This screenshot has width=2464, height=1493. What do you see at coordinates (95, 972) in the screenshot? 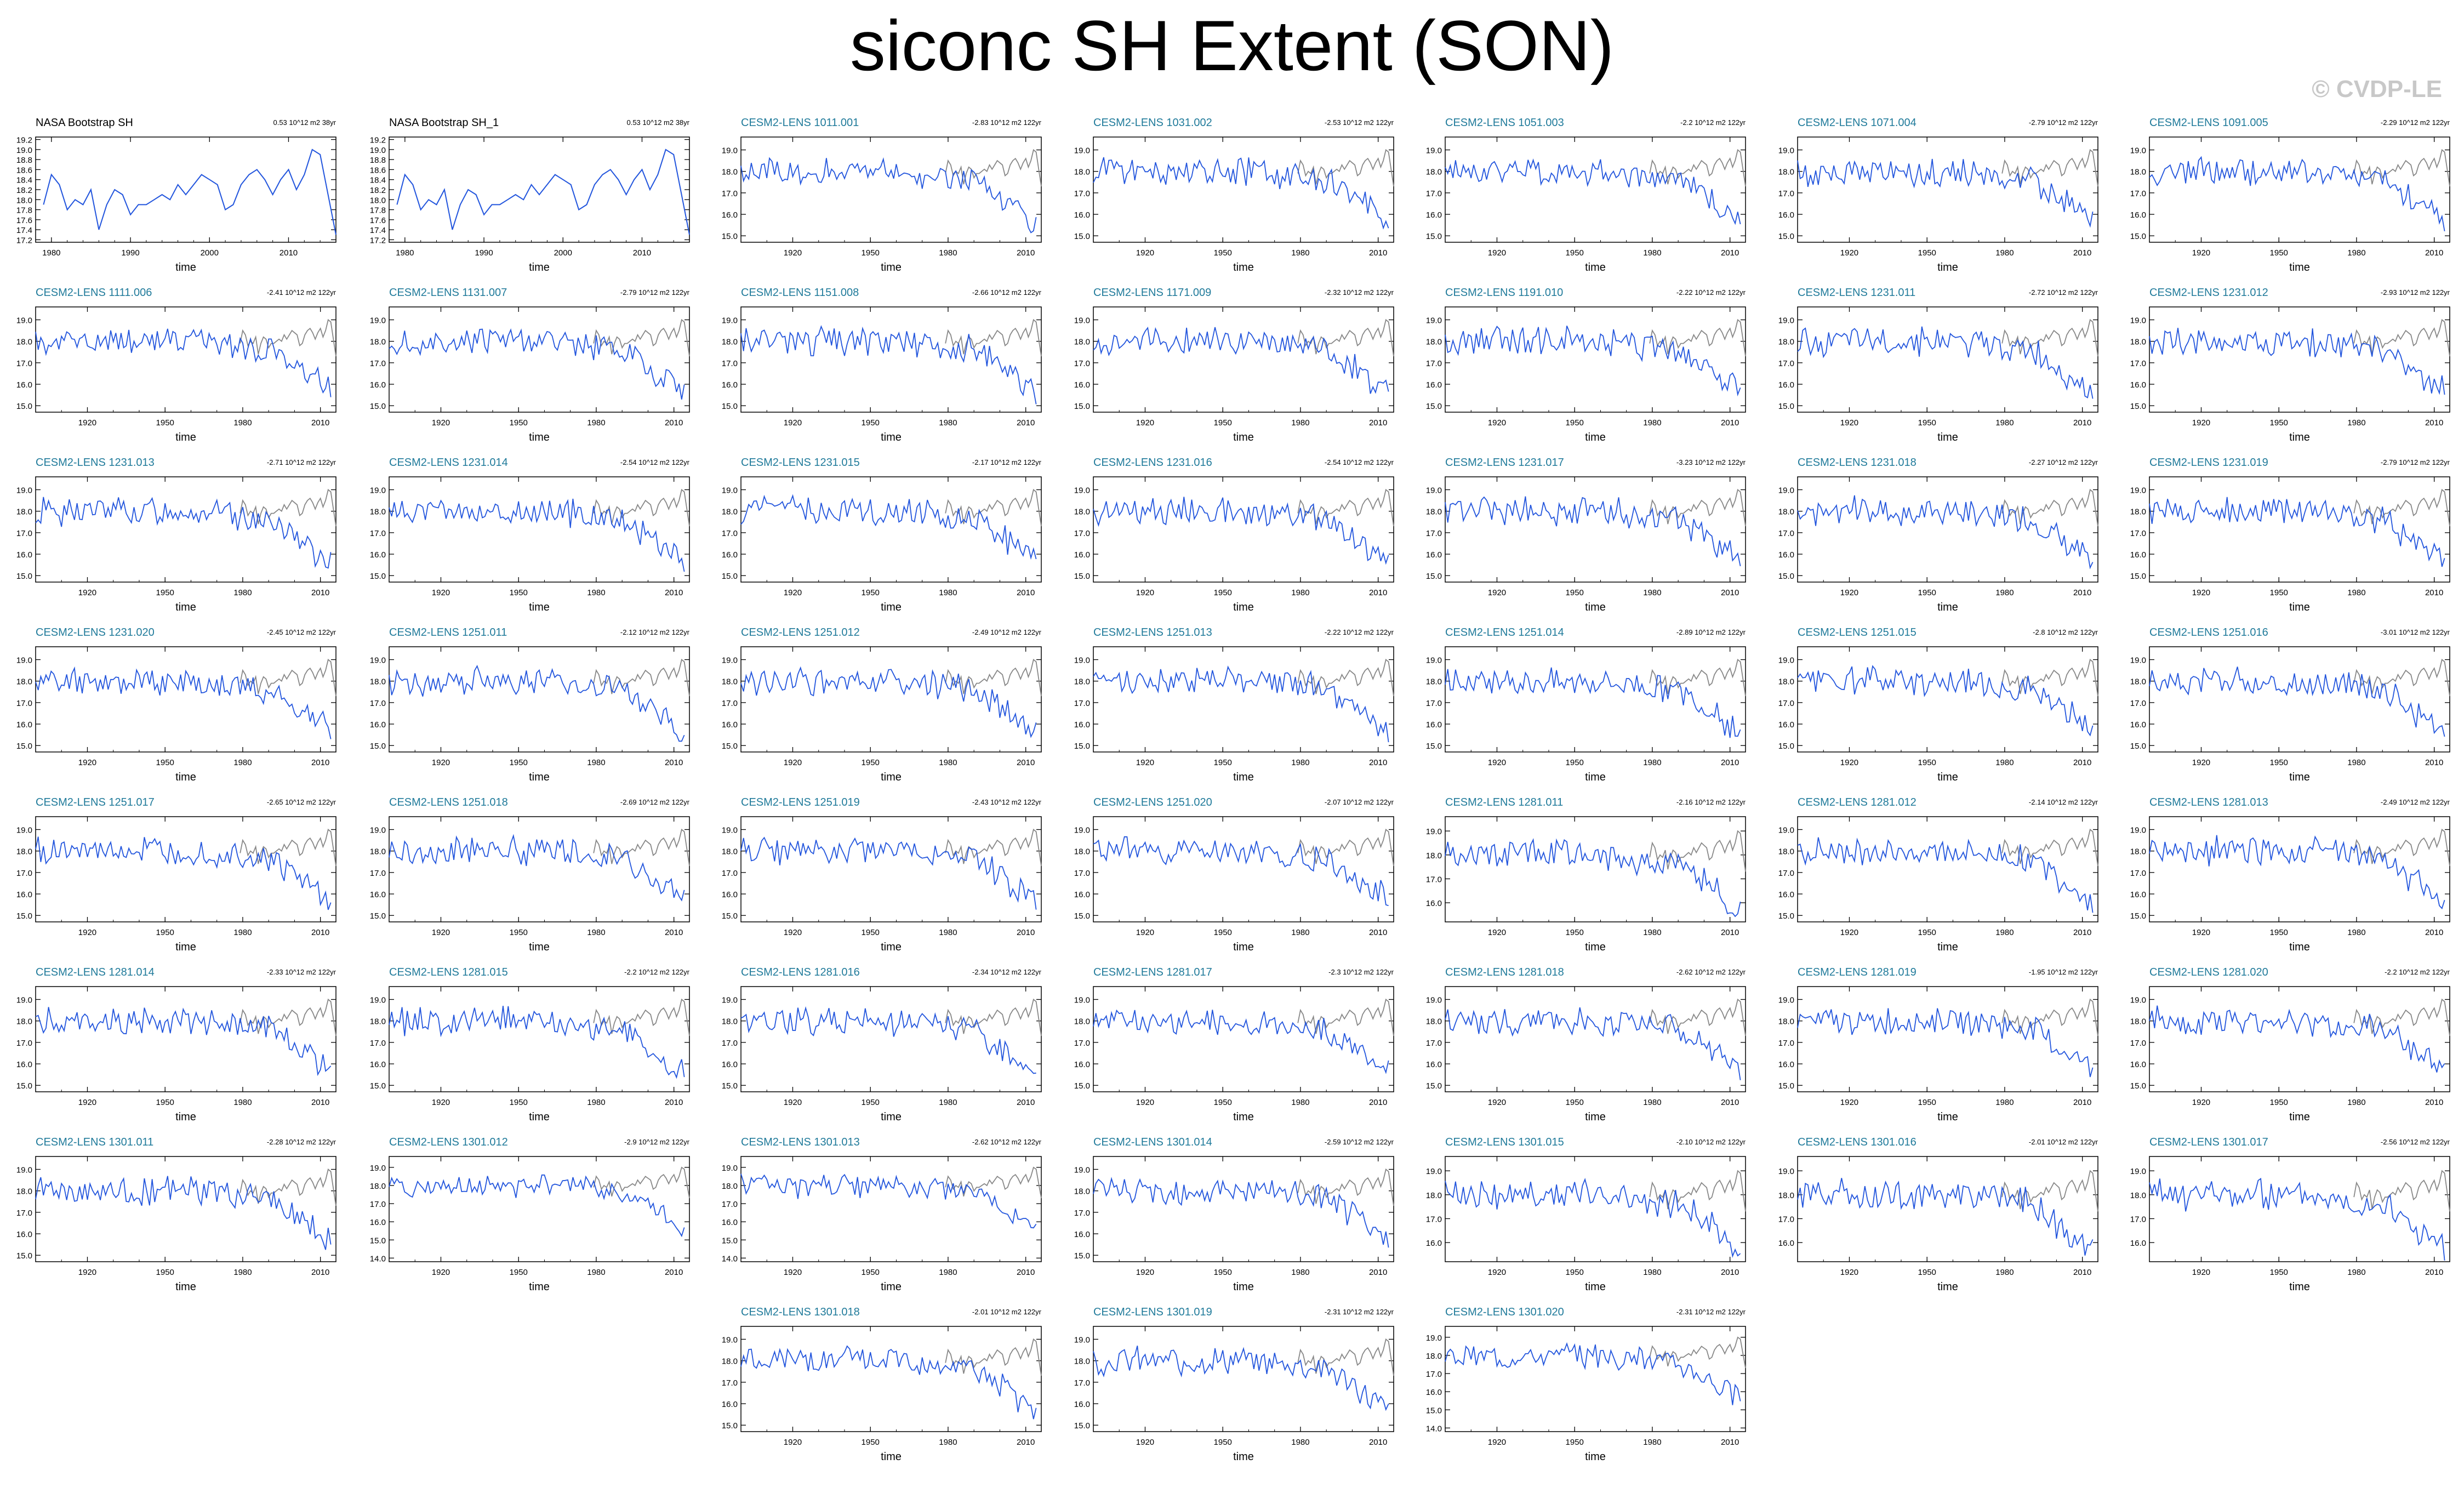
I see `panel-title: CESM2-LENS 1281.014` at bounding box center [95, 972].